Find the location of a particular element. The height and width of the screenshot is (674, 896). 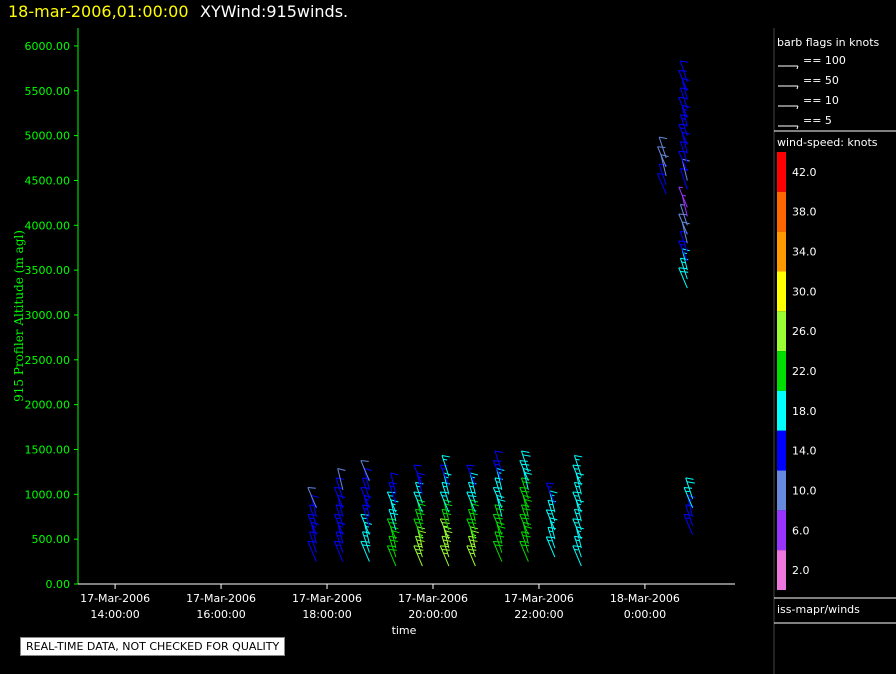

y-tick-label: 4500.00 is located at coordinates (48, 180).